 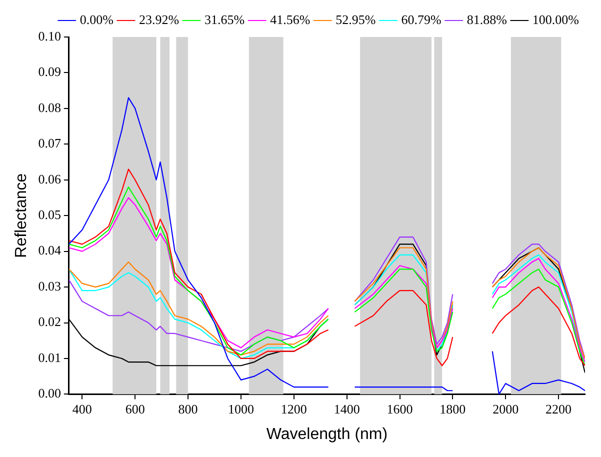 I want to click on legend-label: 52.95%, so click(x=356, y=19).